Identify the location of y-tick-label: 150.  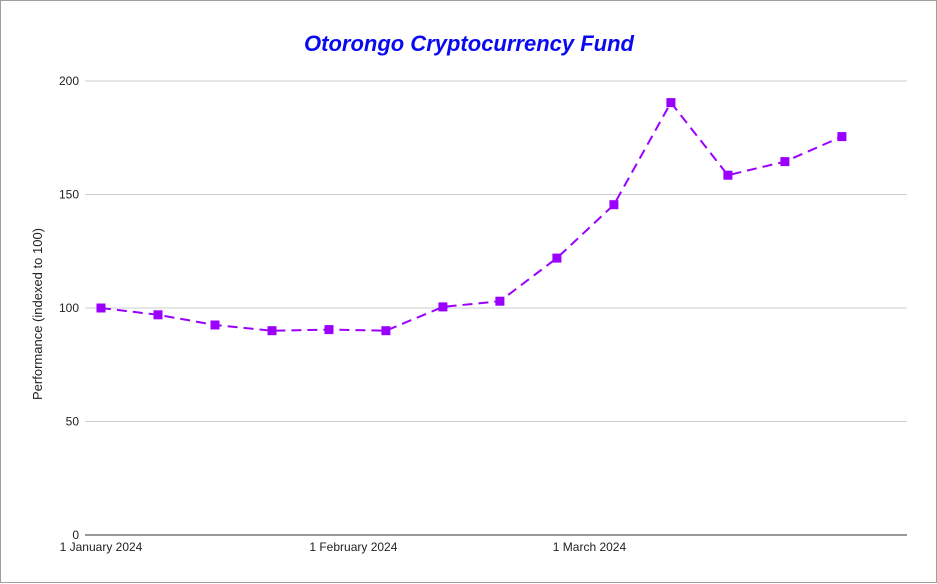
(69, 195).